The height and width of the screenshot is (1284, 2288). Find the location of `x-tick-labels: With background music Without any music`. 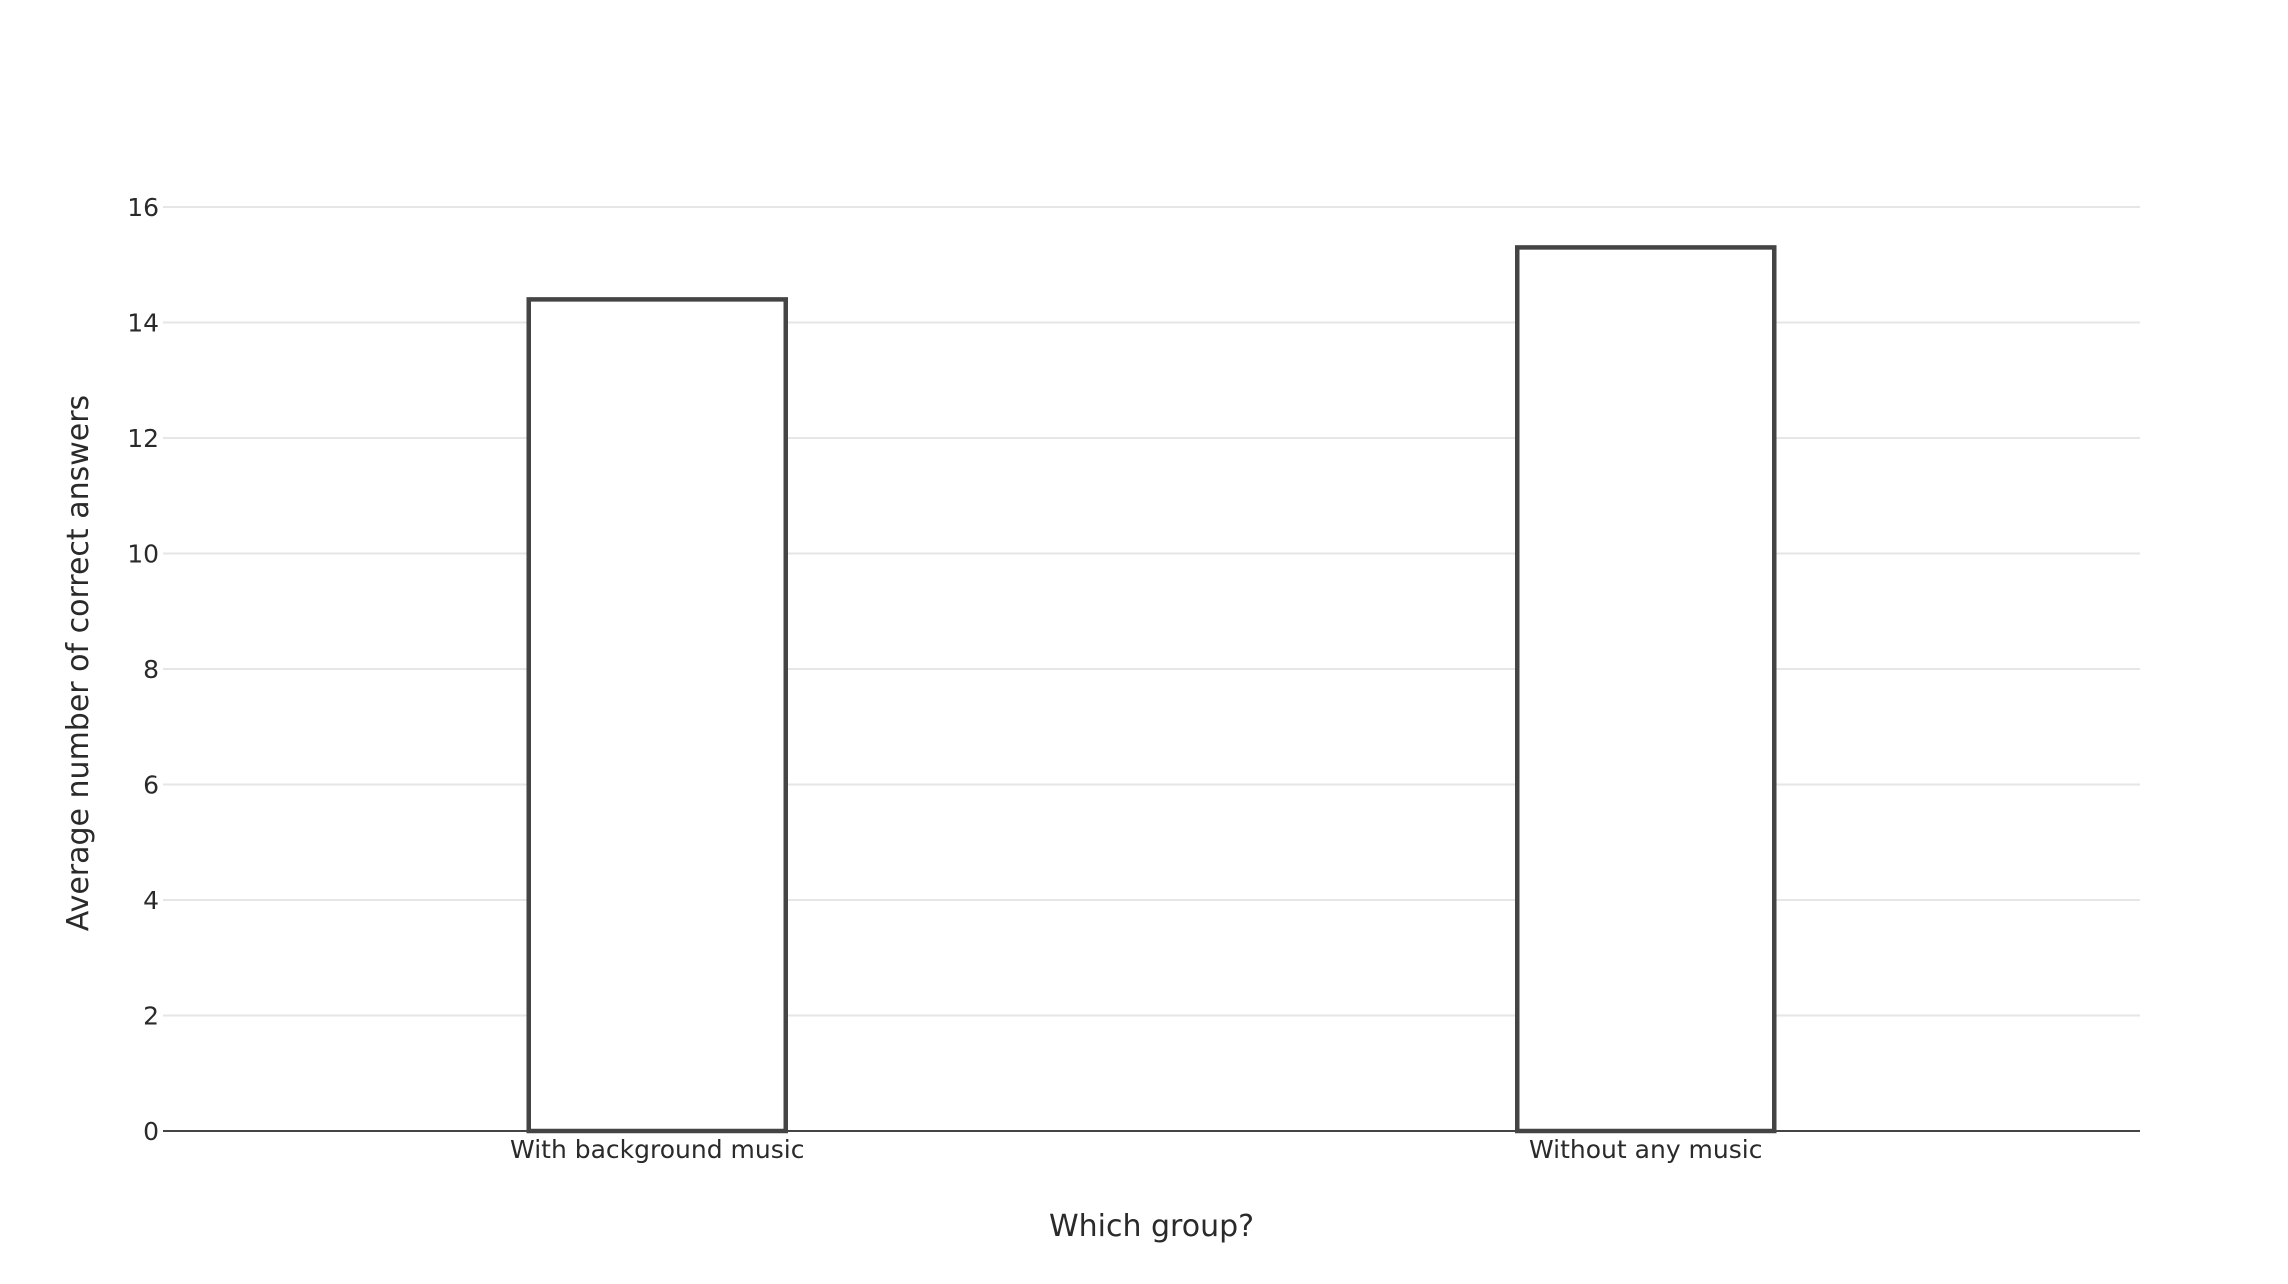

x-tick-labels: With background music Without any music is located at coordinates (1136, 1149).